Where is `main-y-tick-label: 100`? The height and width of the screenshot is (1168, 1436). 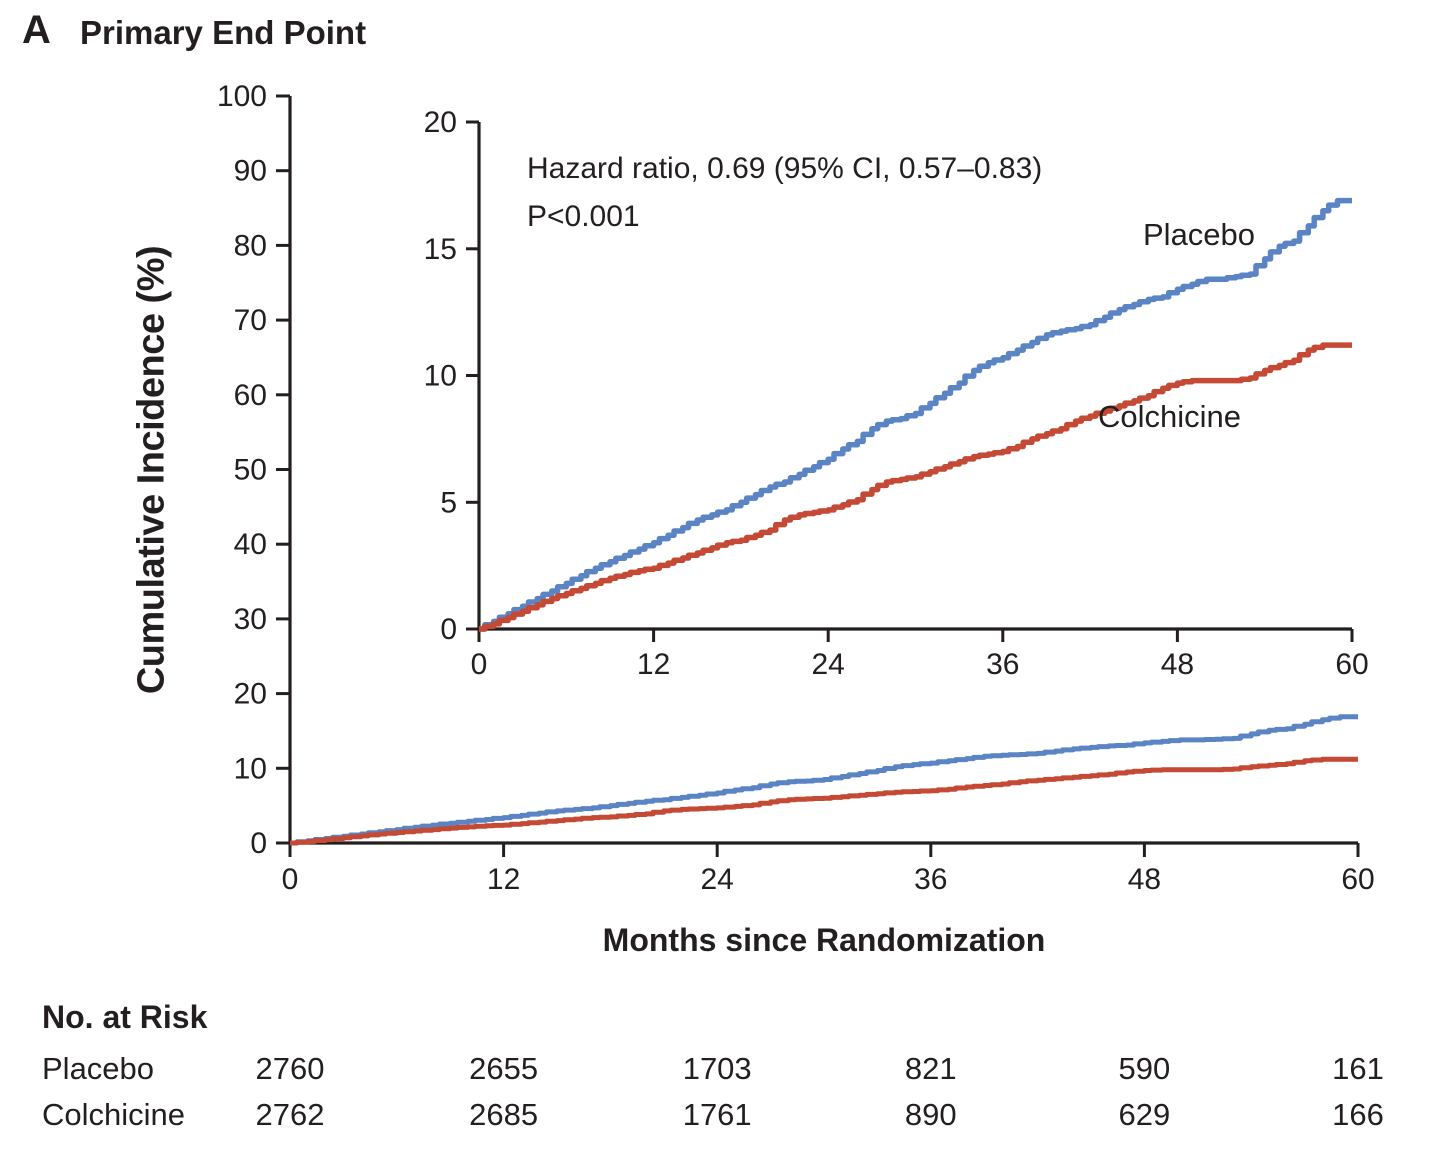
main-y-tick-label: 100 is located at coordinates (242, 96).